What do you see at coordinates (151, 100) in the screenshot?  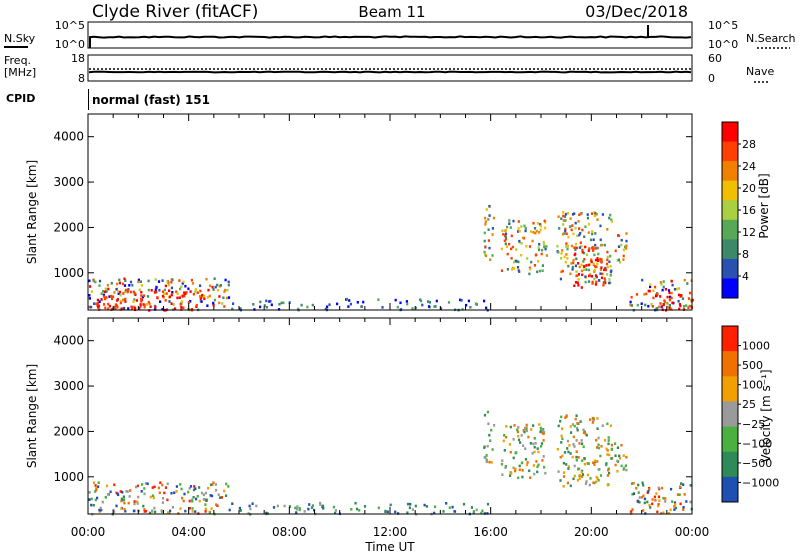 I see `cpid-value: normal (fast) 151` at bounding box center [151, 100].